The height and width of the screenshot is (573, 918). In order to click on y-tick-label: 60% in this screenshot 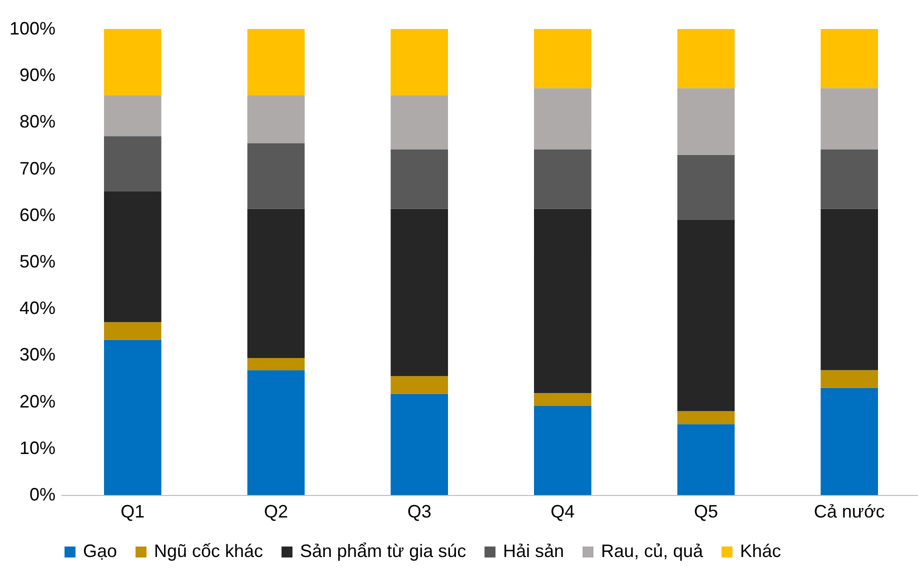, I will do `click(37, 214)`.